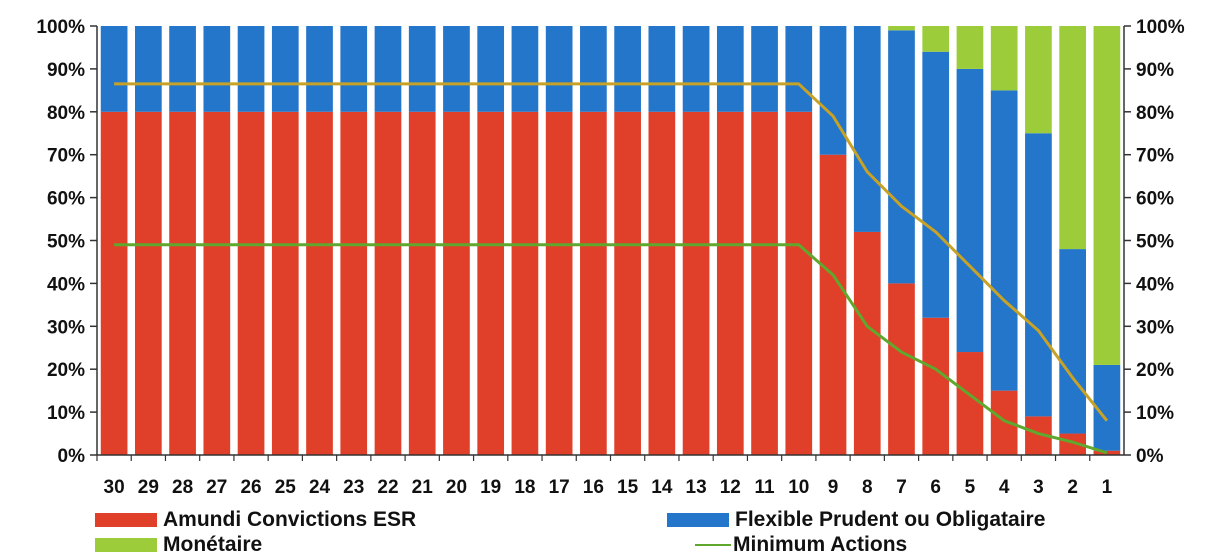 Image resolution: width=1214 pixels, height=557 pixels. What do you see at coordinates (696, 487) in the screenshot?
I see `x-tick-label-13: 13` at bounding box center [696, 487].